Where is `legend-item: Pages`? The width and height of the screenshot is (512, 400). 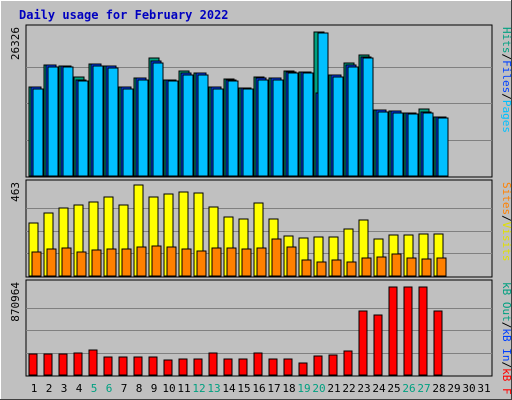 legend-item: Pages is located at coordinates (506, 116).